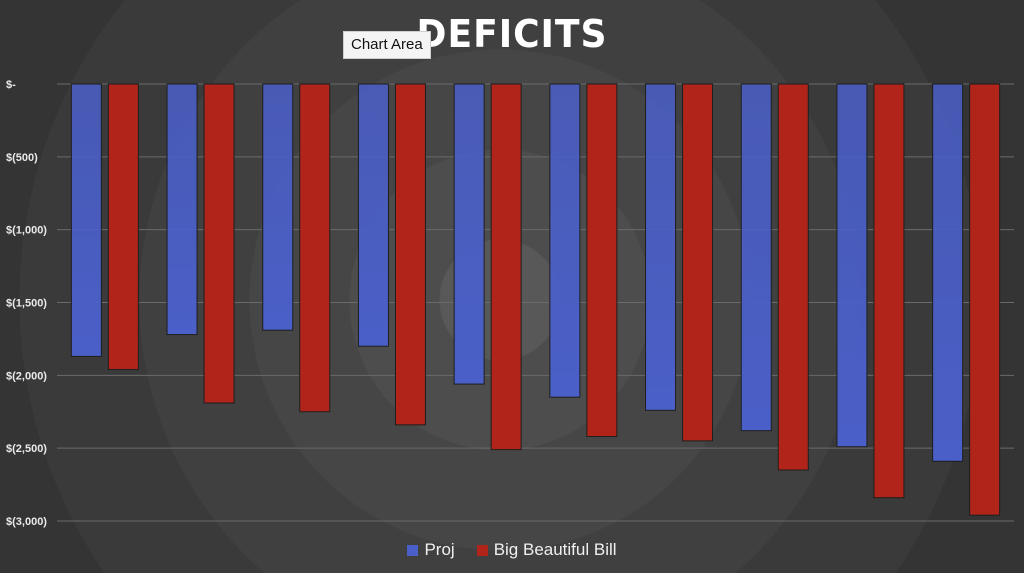 The image size is (1024, 573). Describe the element at coordinates (26, 231) in the screenshot. I see `y-tick-label: $(1,000)` at that location.